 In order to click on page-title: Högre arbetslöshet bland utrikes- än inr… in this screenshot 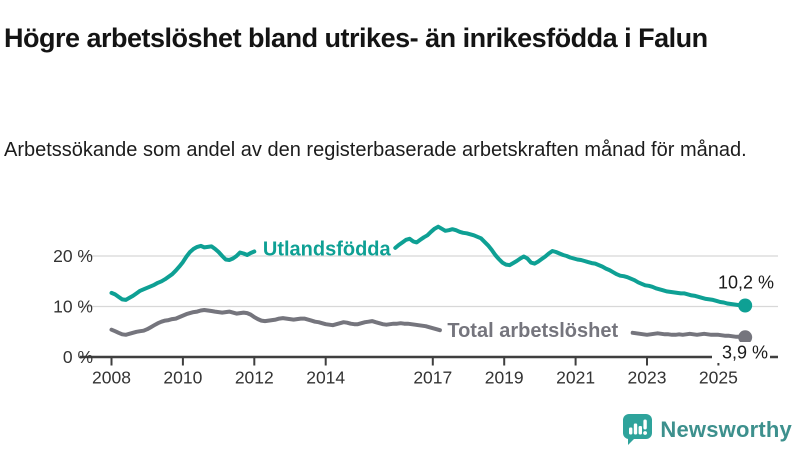, I will do `click(356, 38)`.